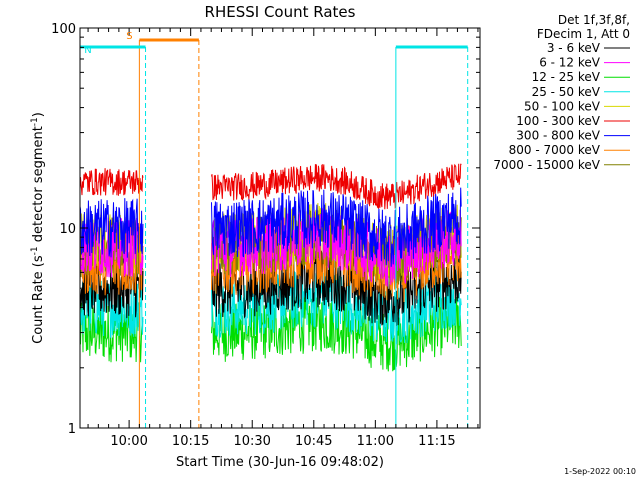  What do you see at coordinates (72, 429) in the screenshot?
I see `y-tick-label: 1` at bounding box center [72, 429].